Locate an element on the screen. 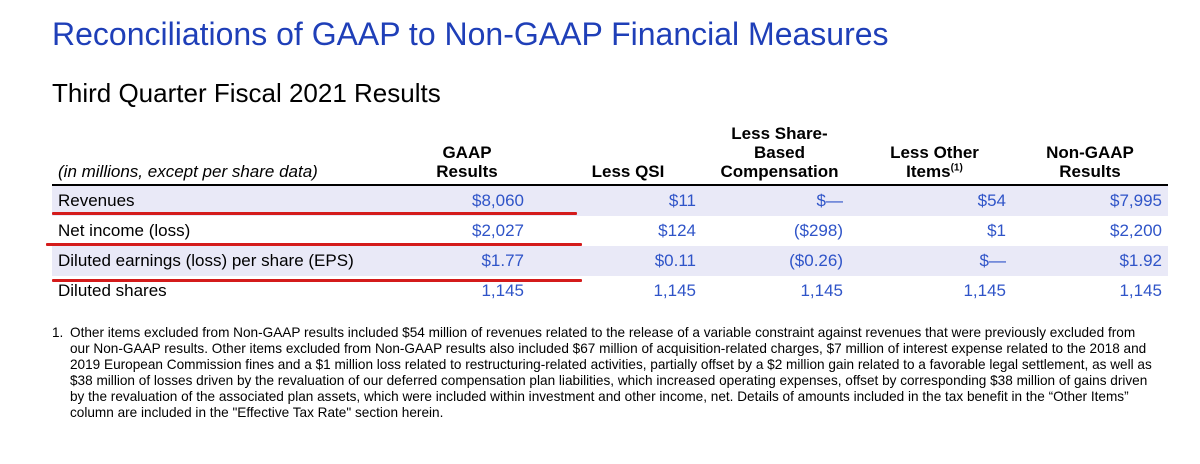  column-header-qsi: Less QSI is located at coordinates (628, 155).